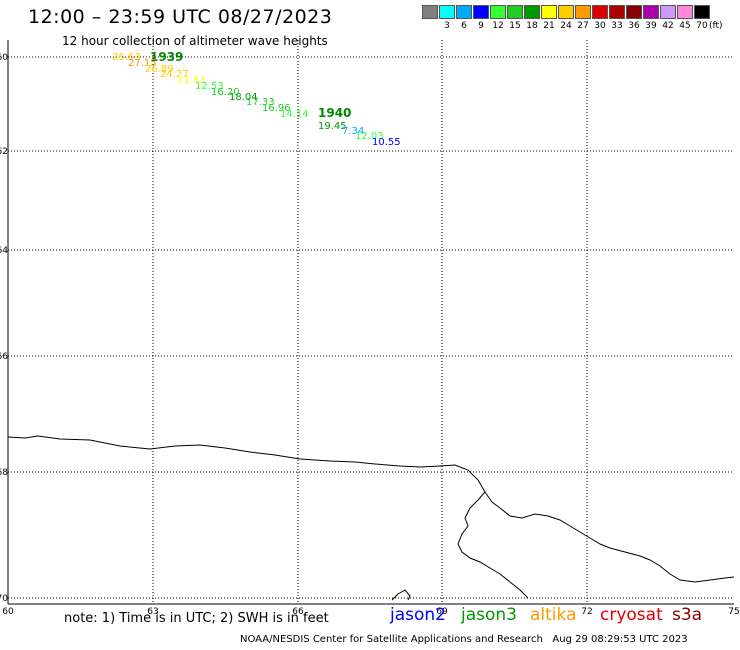 The image size is (740, 650). What do you see at coordinates (209, 86) in the screenshot?
I see `wave-height-label: 12.53` at bounding box center [209, 86].